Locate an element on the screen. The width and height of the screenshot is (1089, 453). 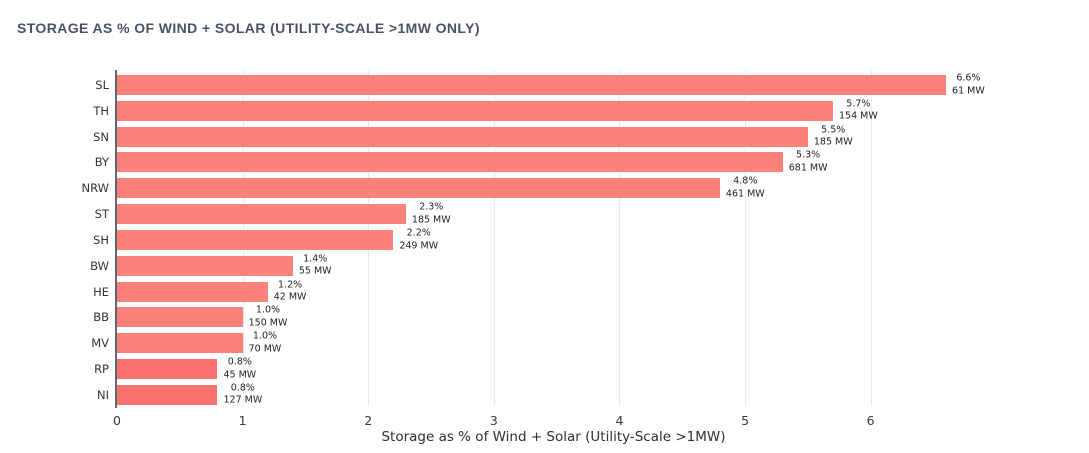
y-axis-label: SN is located at coordinates (101, 136).